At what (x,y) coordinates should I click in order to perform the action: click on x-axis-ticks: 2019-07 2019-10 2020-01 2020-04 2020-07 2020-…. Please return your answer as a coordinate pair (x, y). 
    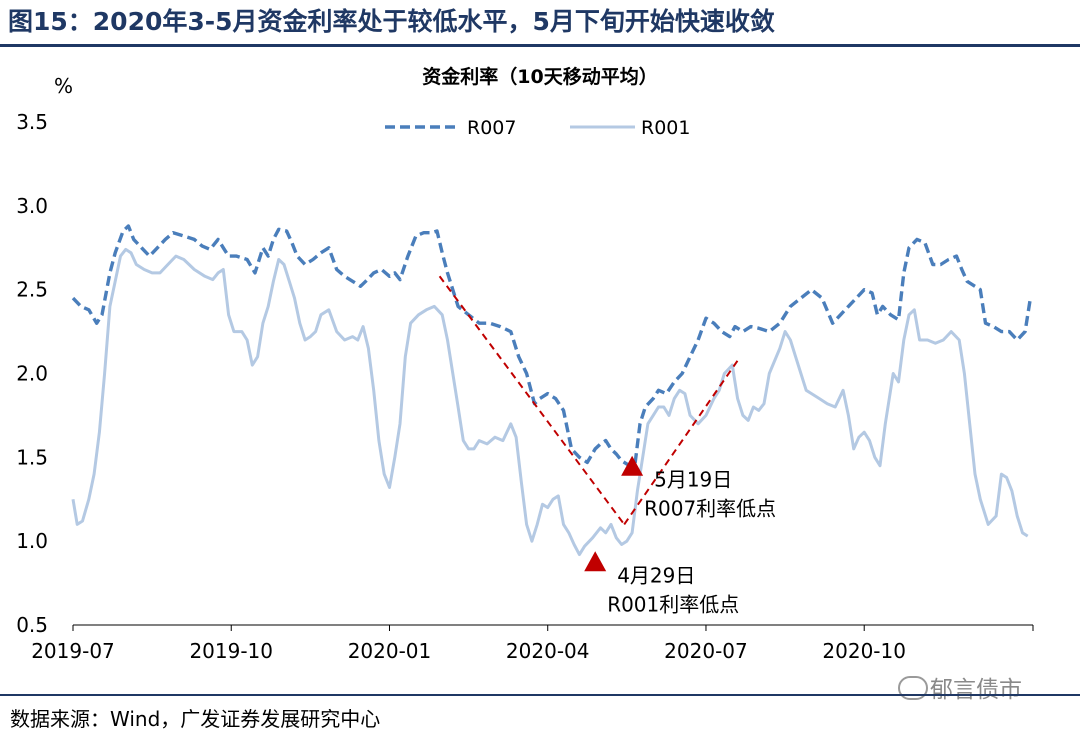
    Looking at the image, I should click on (532, 644).